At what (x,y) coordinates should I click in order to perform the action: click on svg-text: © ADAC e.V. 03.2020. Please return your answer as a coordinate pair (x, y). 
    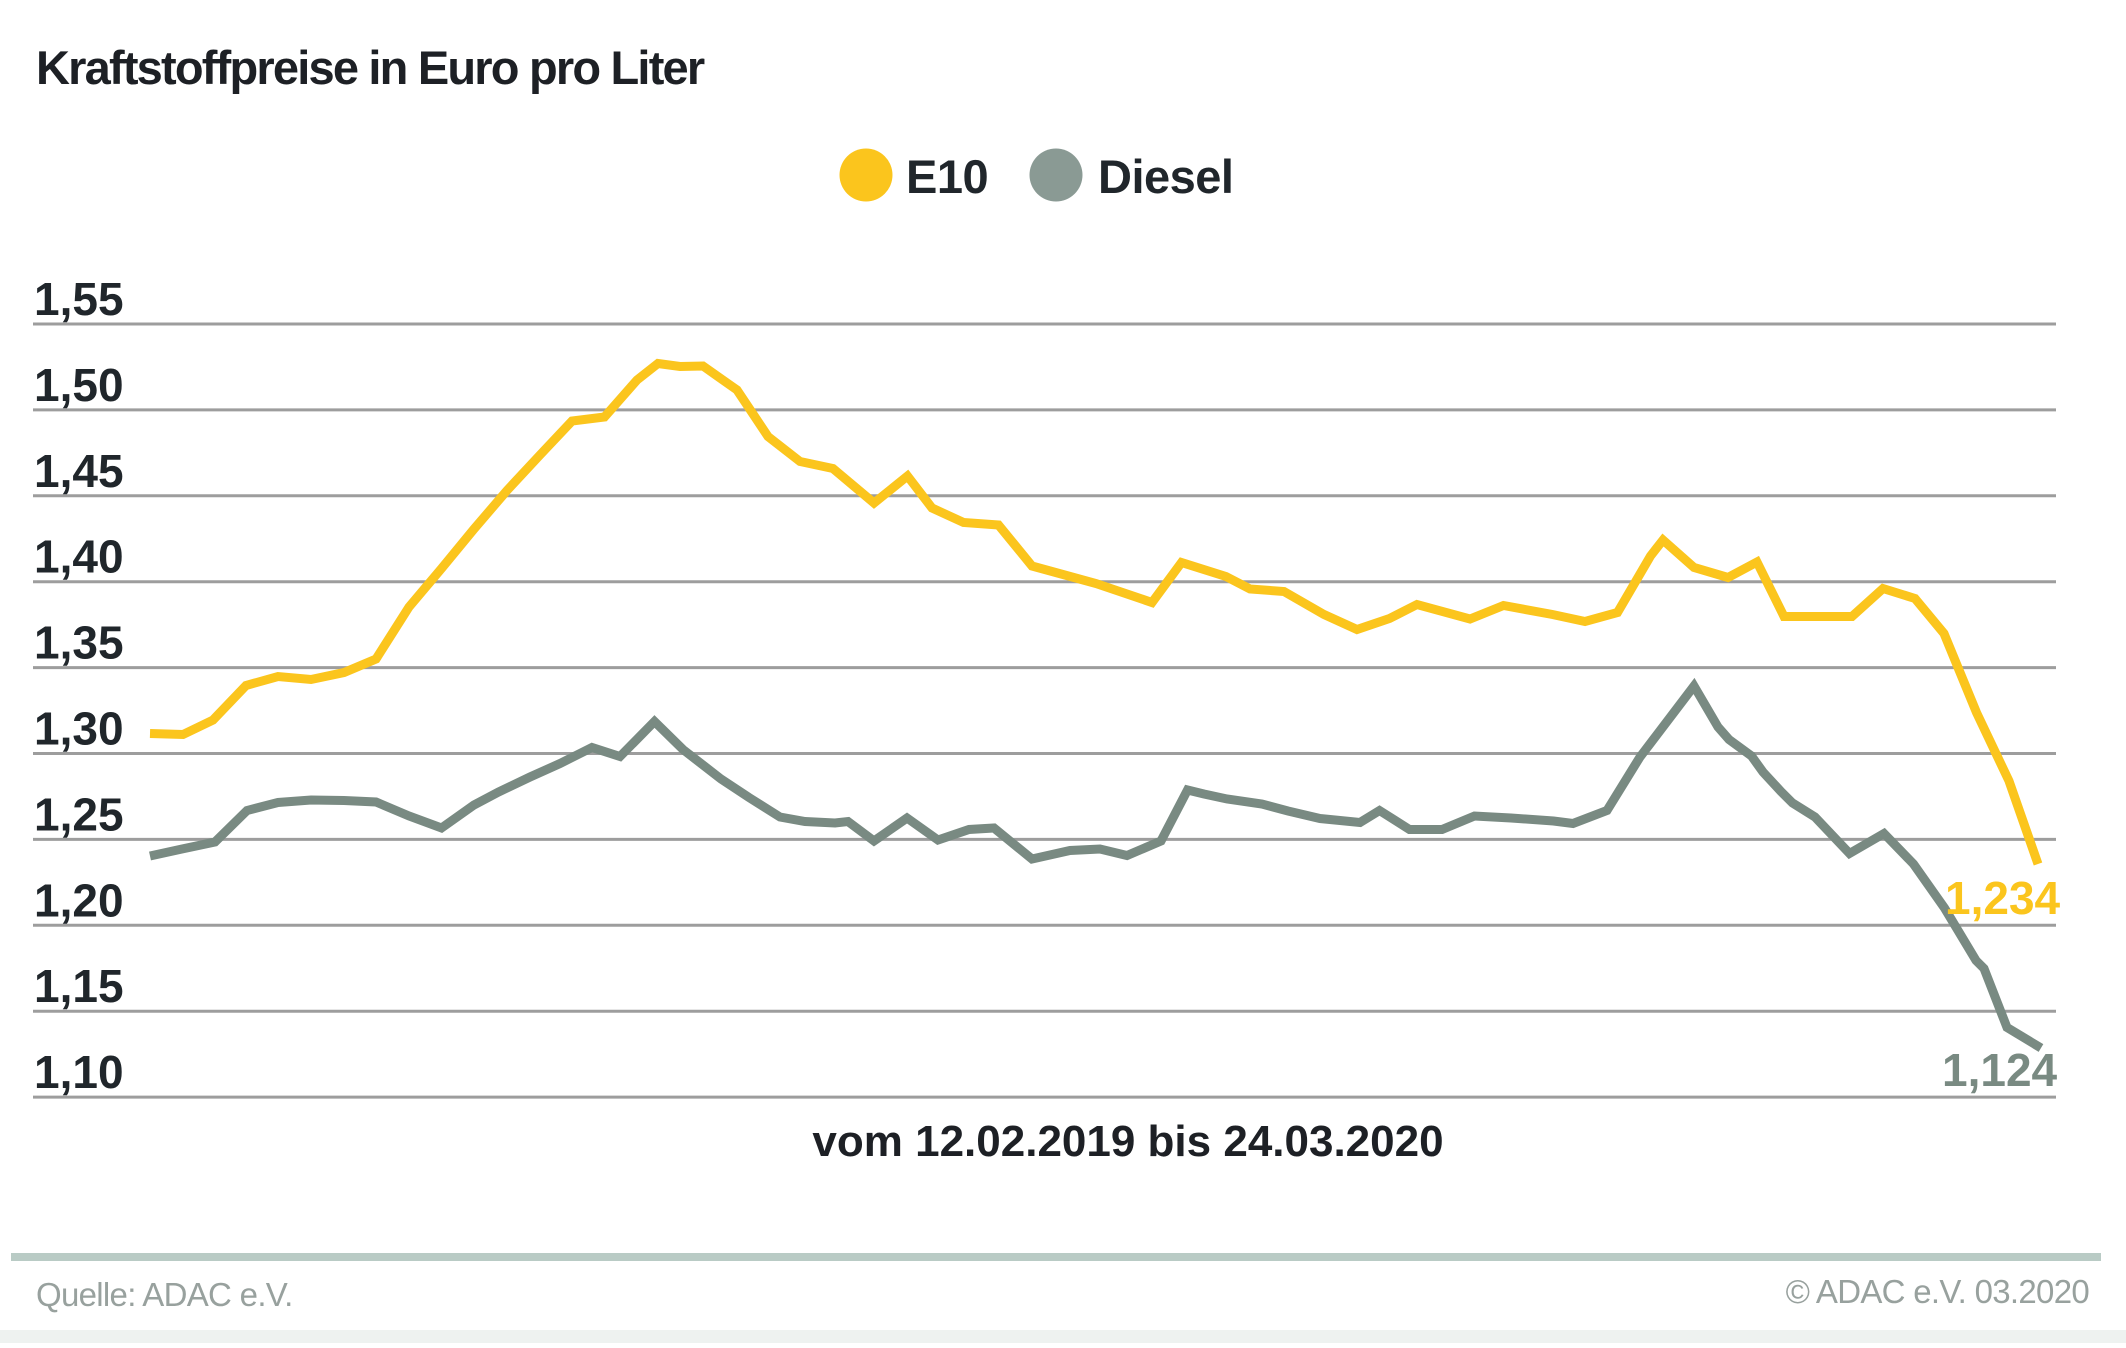
    Looking at the image, I should click on (1938, 1291).